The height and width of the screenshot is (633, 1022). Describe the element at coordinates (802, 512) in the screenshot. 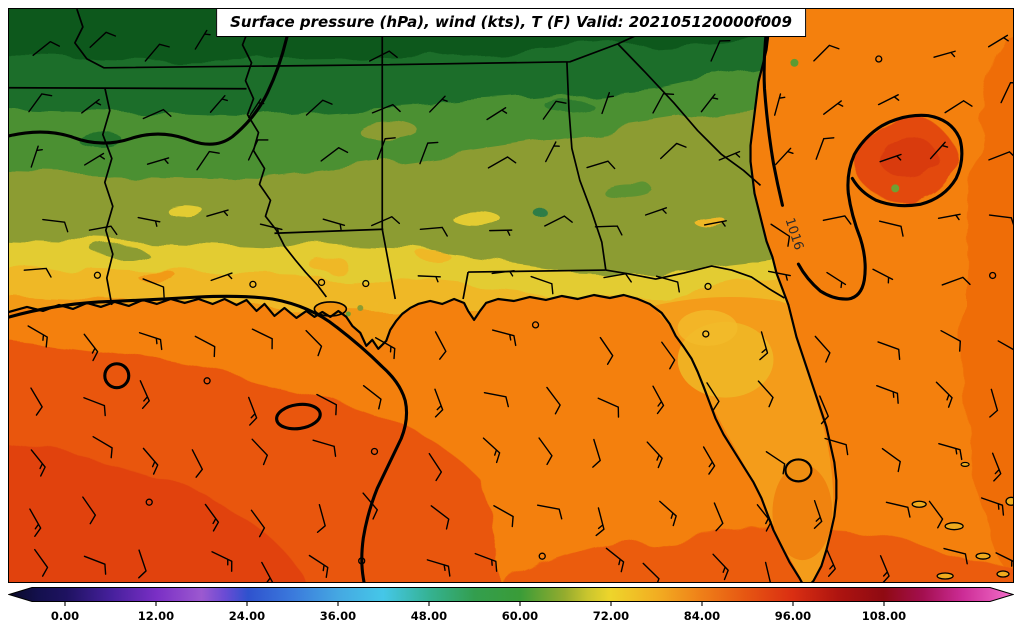

I see `south-florida-warm` at that location.